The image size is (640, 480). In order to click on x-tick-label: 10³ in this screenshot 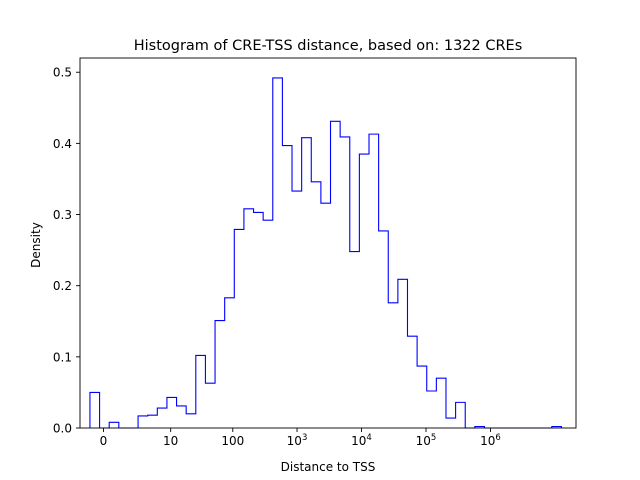, I will do `click(297, 440)`.